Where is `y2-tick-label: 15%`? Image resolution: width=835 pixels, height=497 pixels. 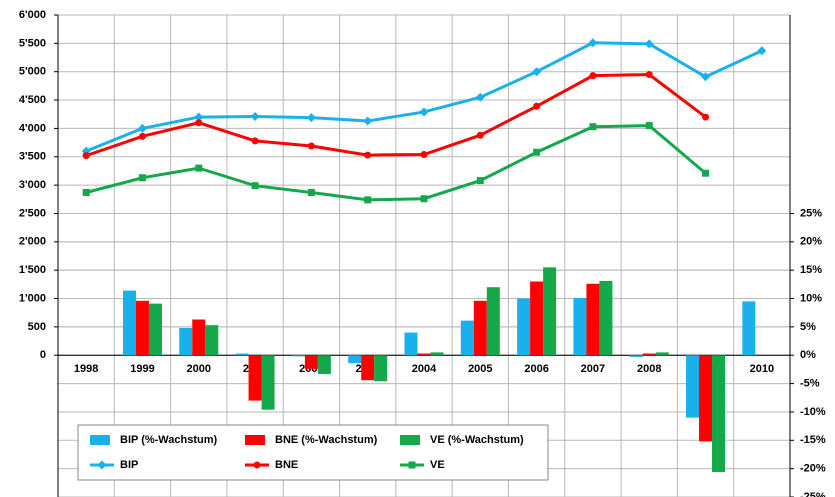
y2-tick-label: 15% is located at coordinates (811, 270).